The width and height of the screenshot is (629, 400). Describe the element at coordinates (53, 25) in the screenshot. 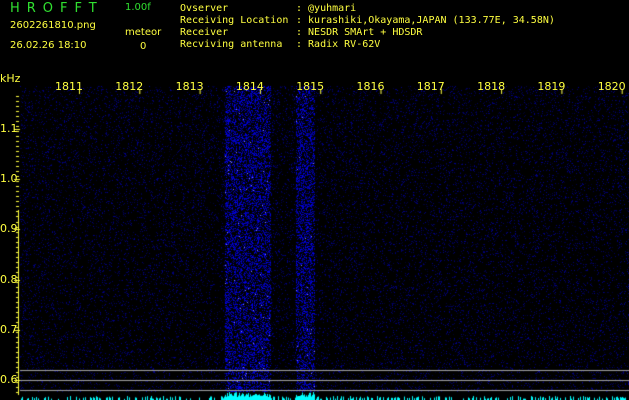

I see `filename: 2602261810.png` at that location.